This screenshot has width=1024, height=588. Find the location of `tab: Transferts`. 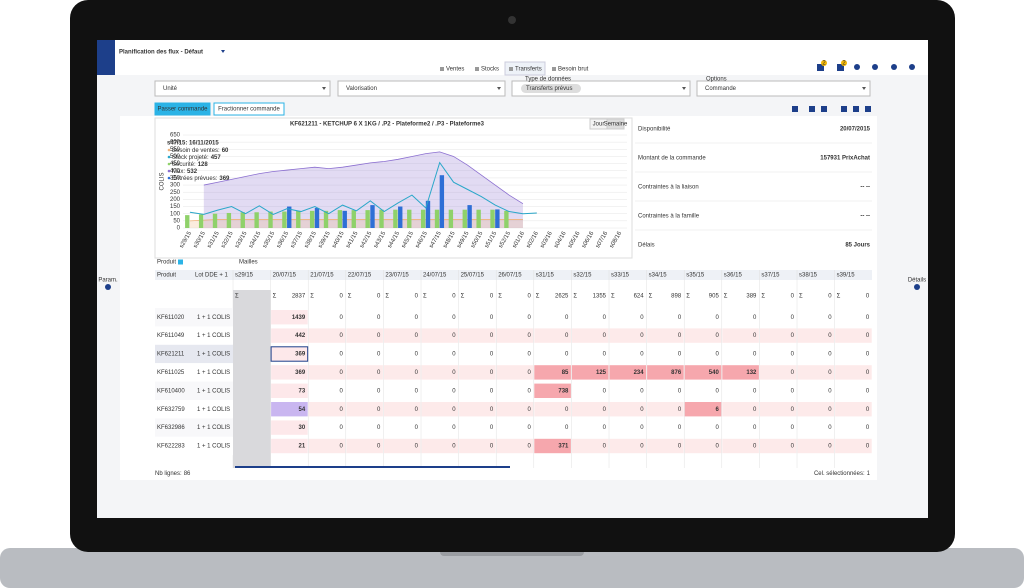

tab: Transferts is located at coordinates (528, 70).